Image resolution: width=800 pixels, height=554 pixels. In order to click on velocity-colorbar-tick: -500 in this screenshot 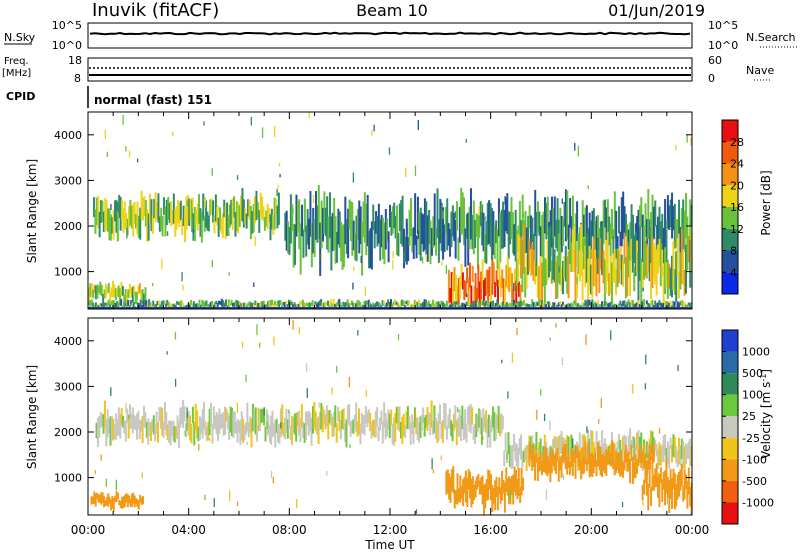, I will do `click(754, 481)`.